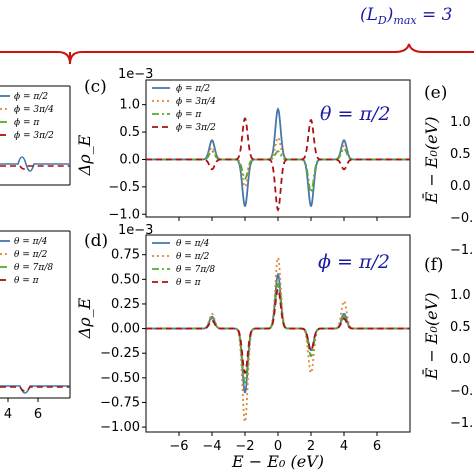 The image size is (474, 474). What do you see at coordinates (377, 446) in the screenshot?
I see `xtick-label: 6` at bounding box center [377, 446].